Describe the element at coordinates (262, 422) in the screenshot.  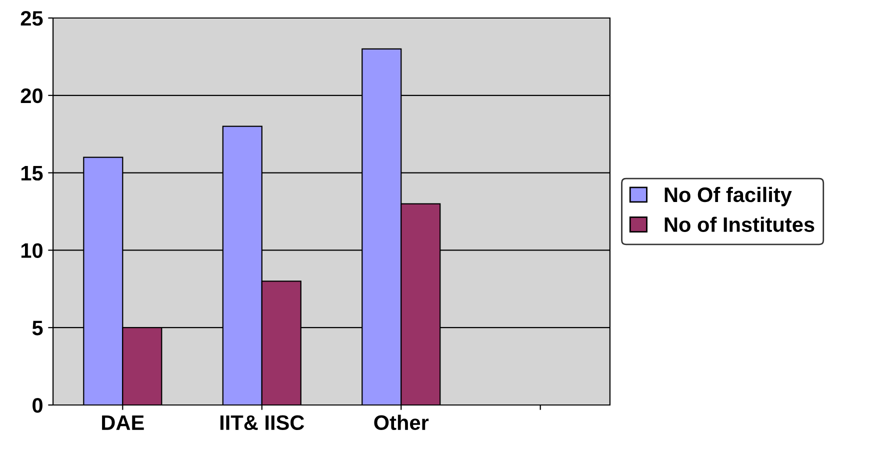
I see `x-tick-label: IIT& IISC` at that location.